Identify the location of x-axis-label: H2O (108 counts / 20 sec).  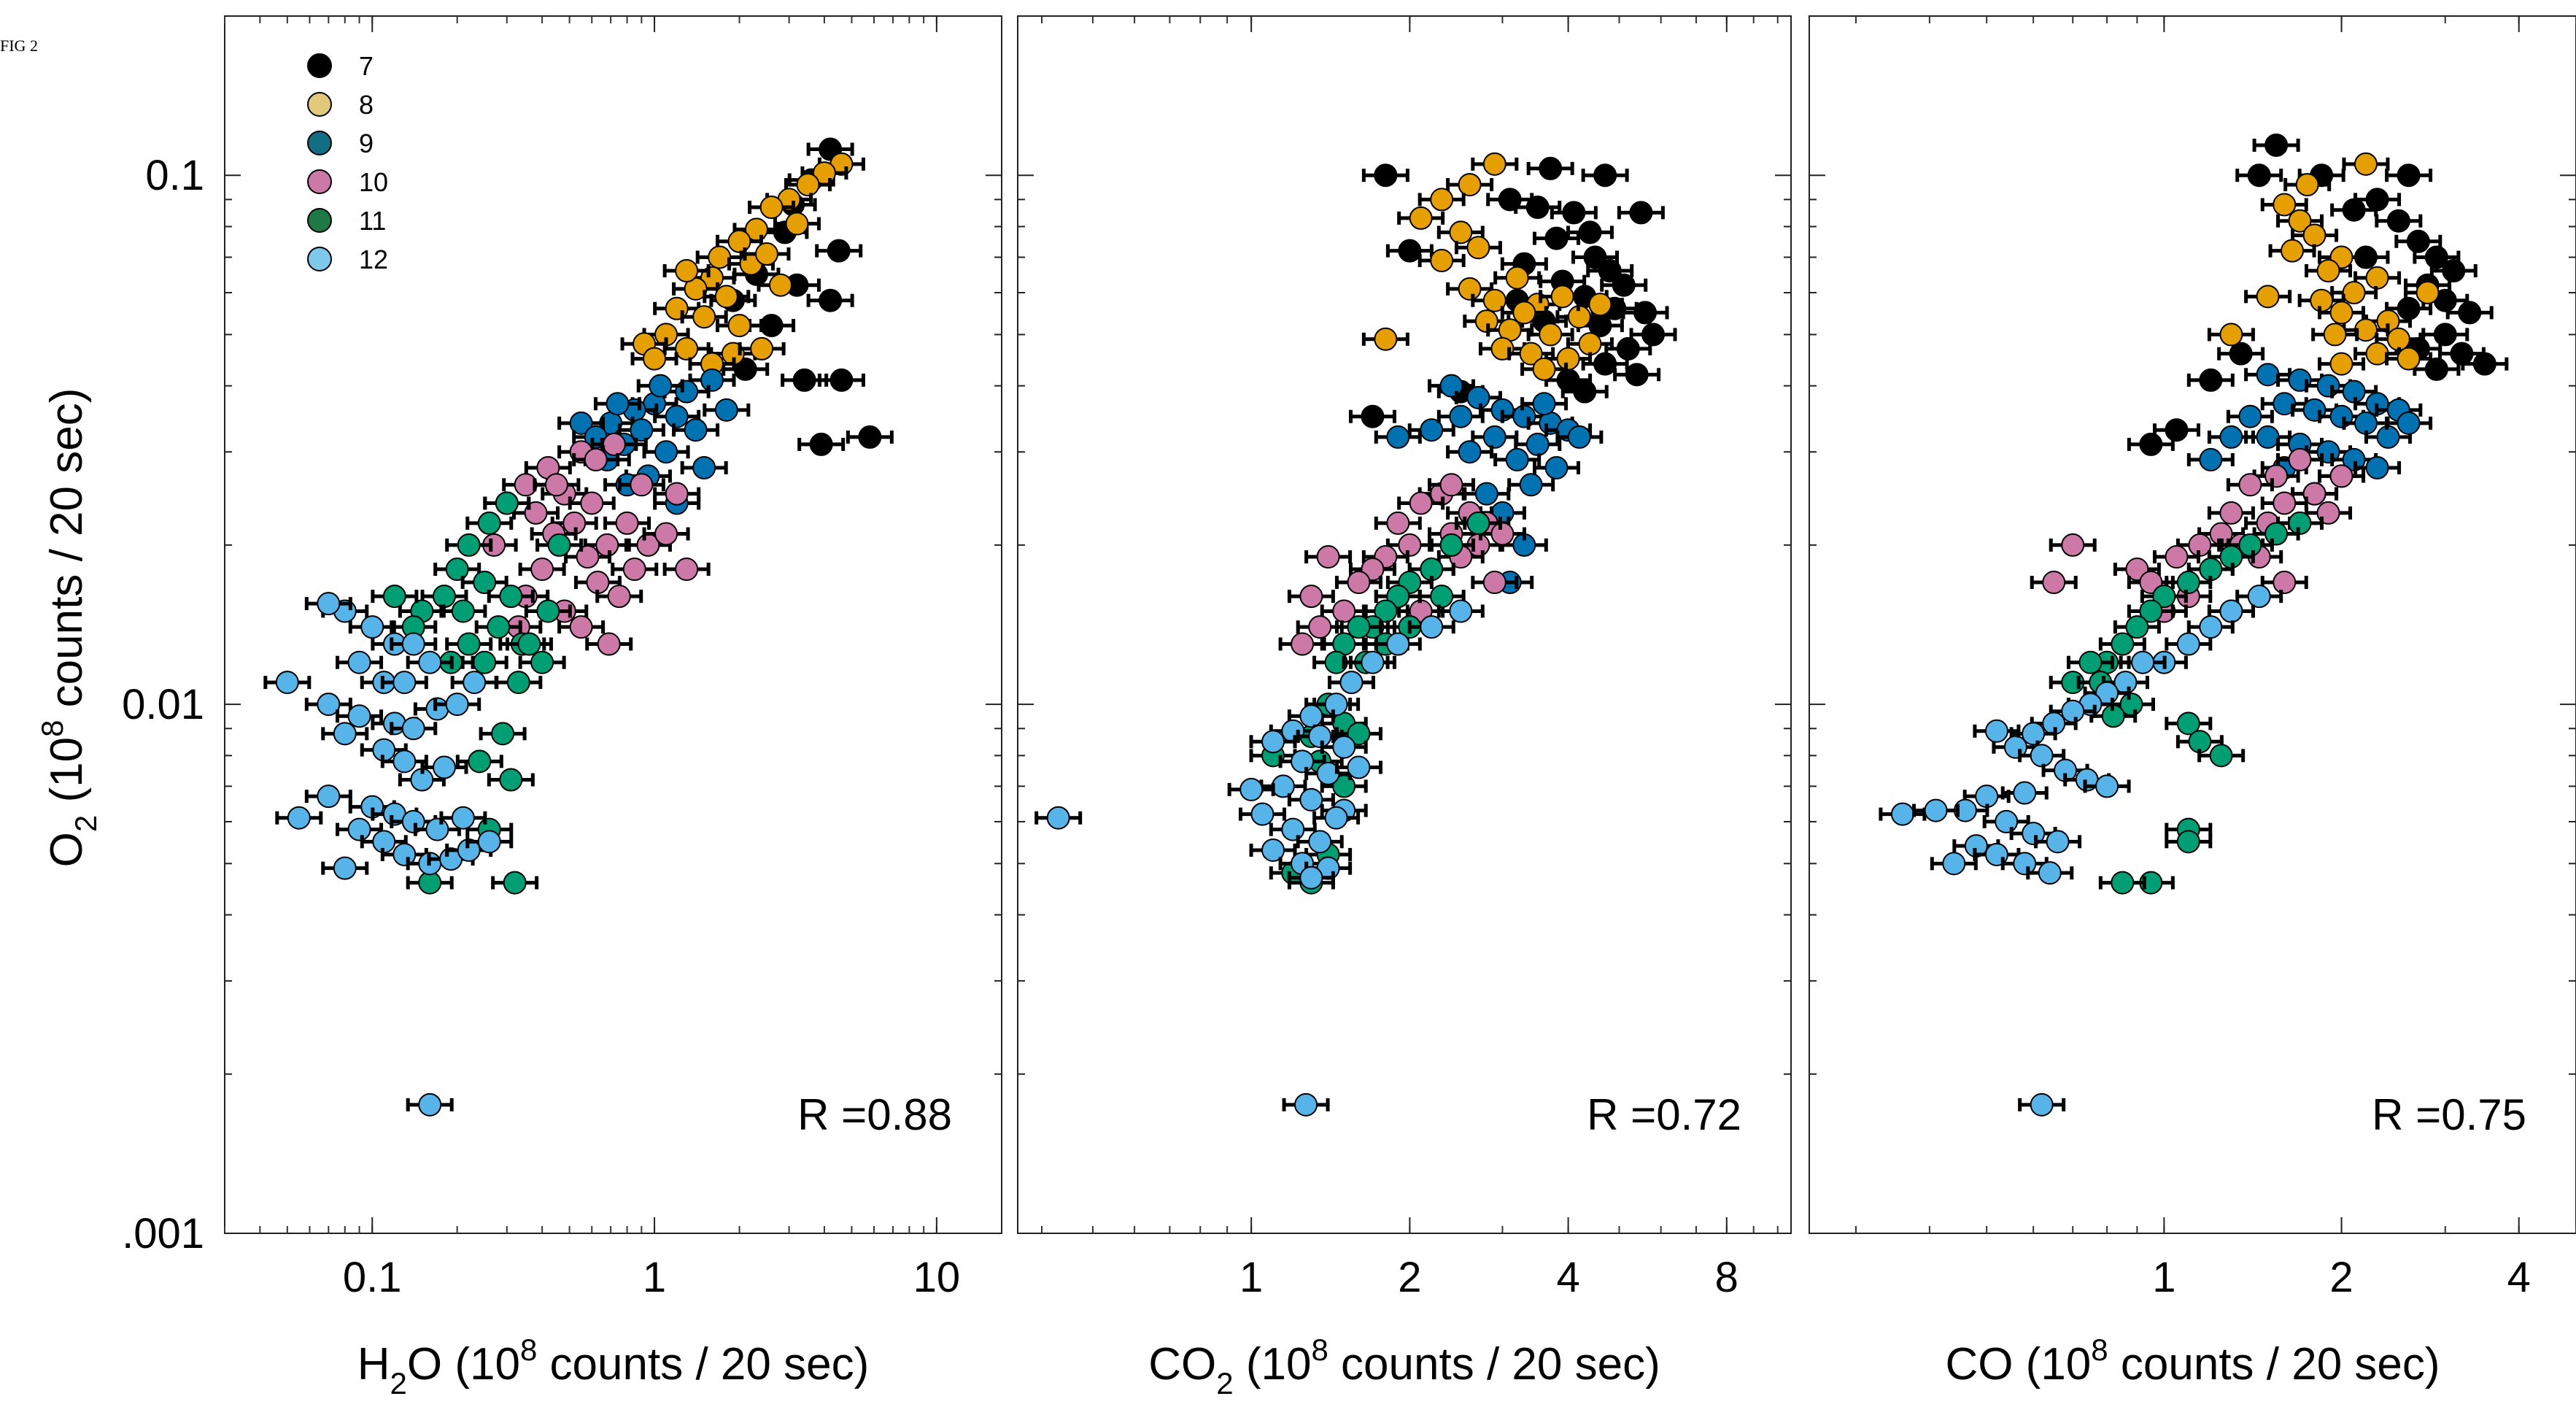
(613, 1366).